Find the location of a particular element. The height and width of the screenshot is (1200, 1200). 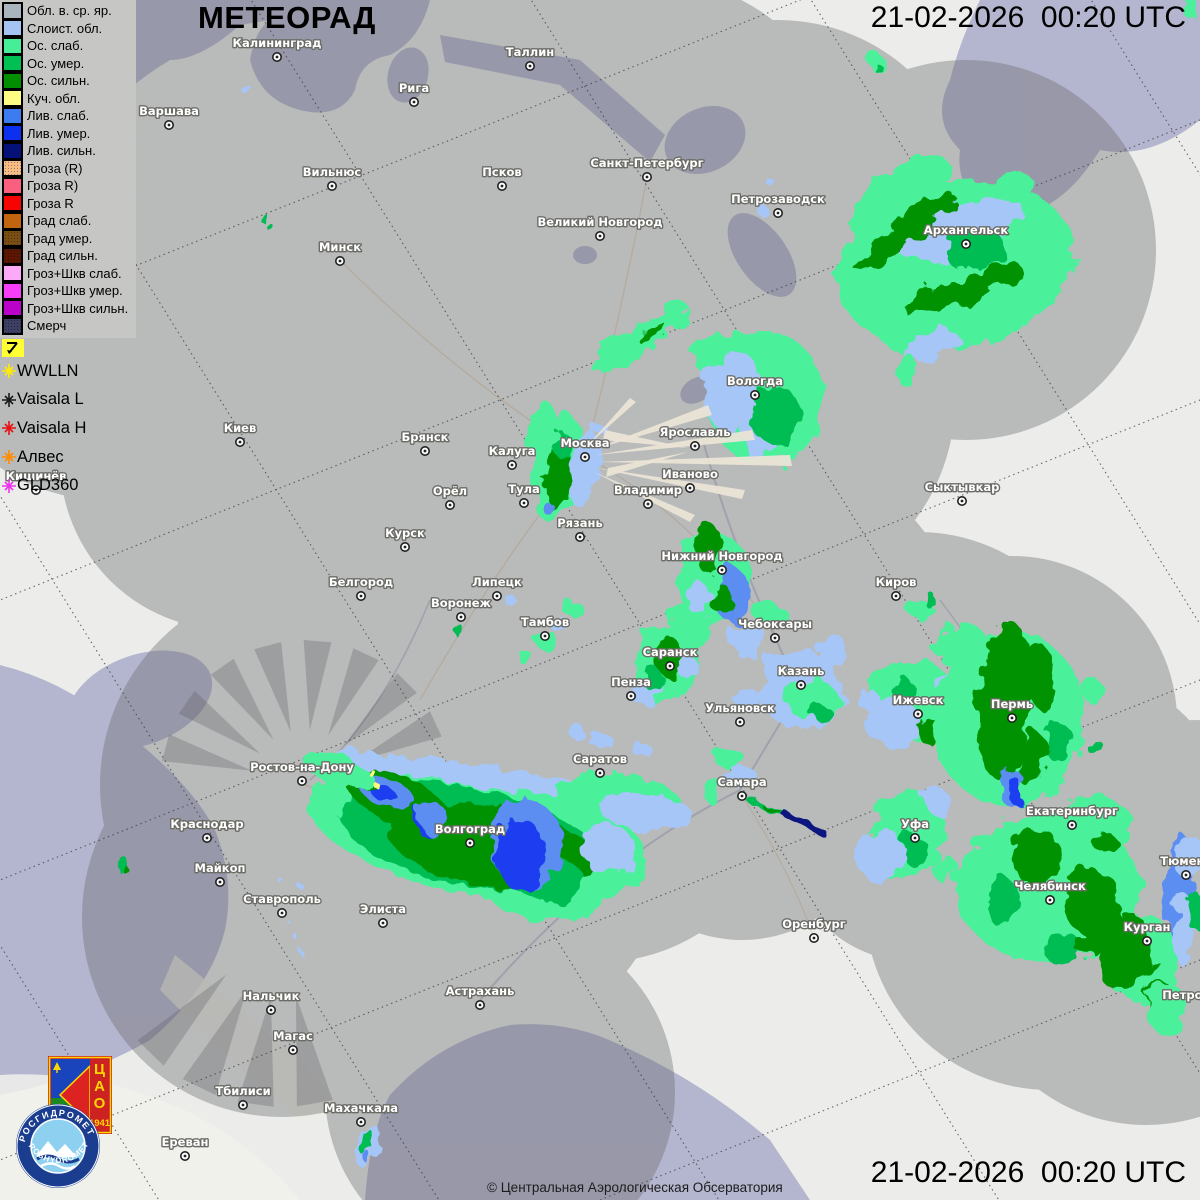

legend-label: Ос. сильн. is located at coordinates (58, 81).